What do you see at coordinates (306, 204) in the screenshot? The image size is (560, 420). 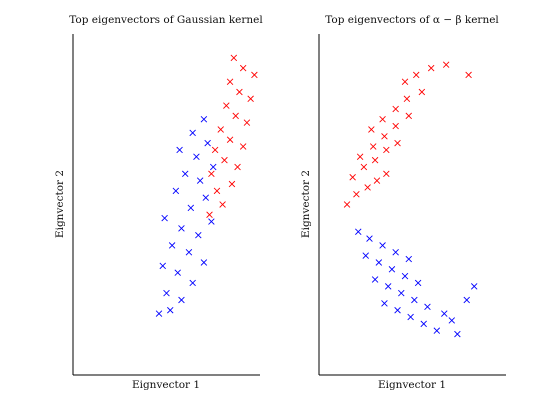 I see `y-axis-label-2: Eignvector 2` at bounding box center [306, 204].